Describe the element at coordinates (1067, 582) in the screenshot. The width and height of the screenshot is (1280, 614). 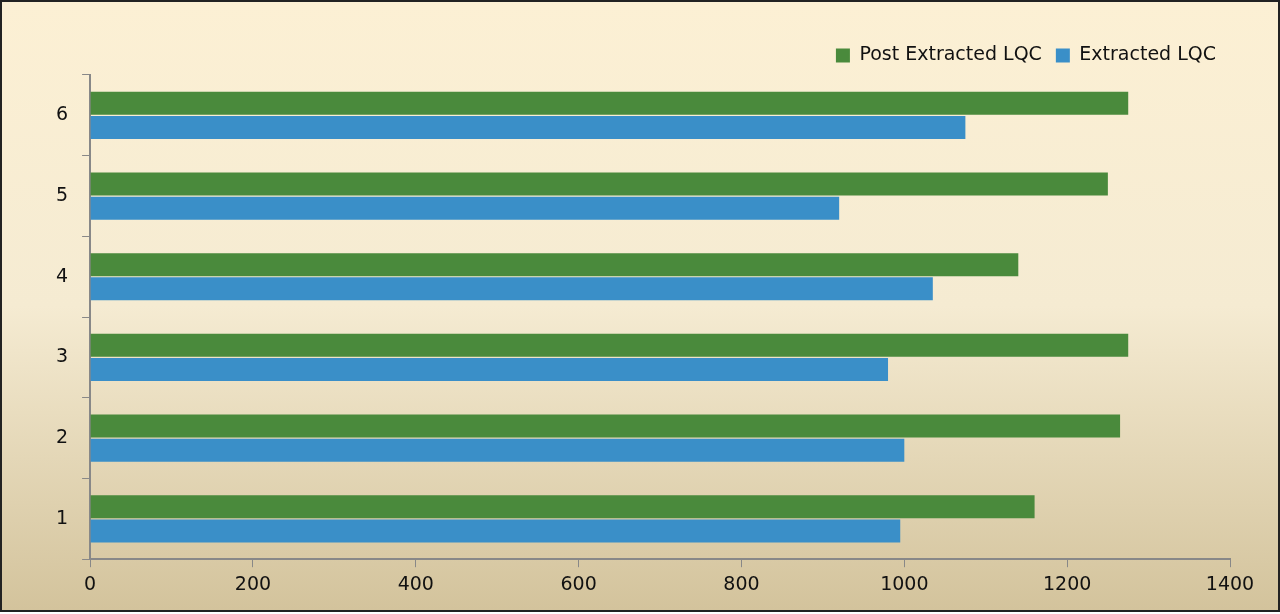
I see `x-tick-label: 1200` at that location.